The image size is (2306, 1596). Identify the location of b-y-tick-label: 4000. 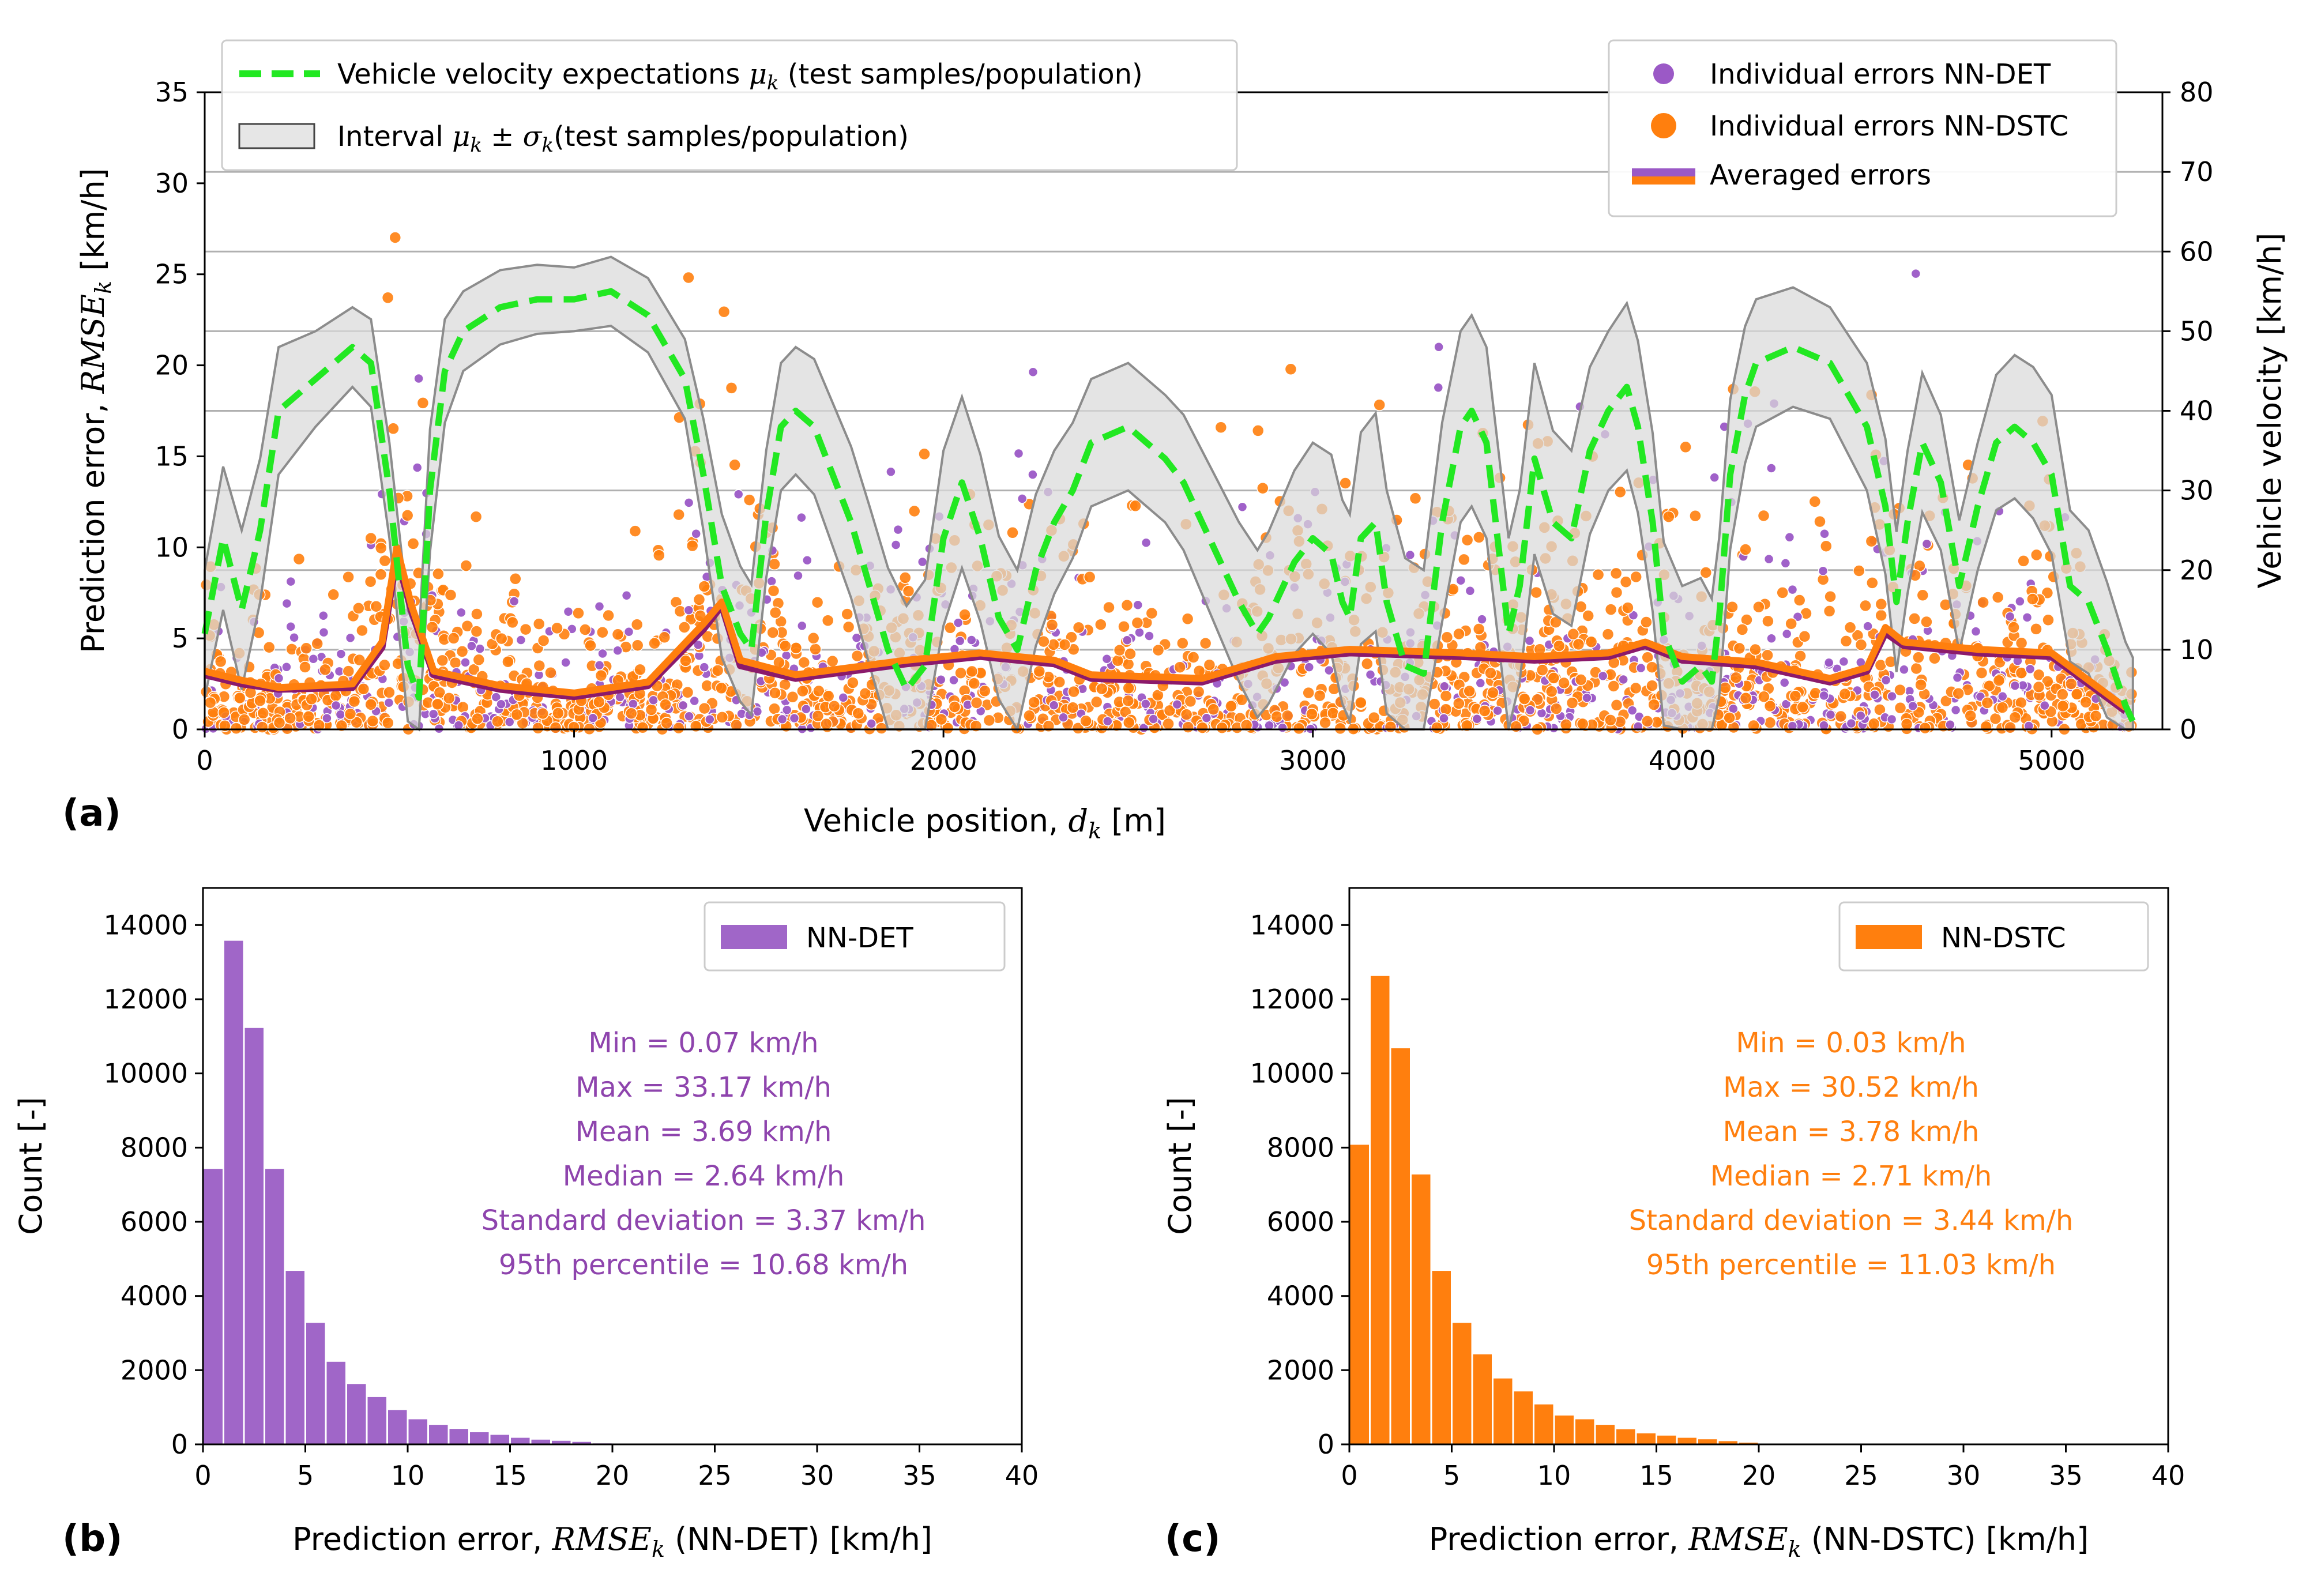
(154, 1296).